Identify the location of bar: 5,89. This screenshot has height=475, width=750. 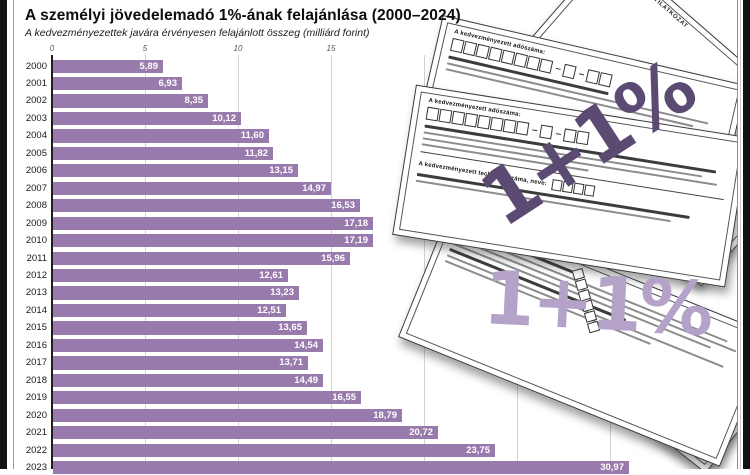
(108, 66).